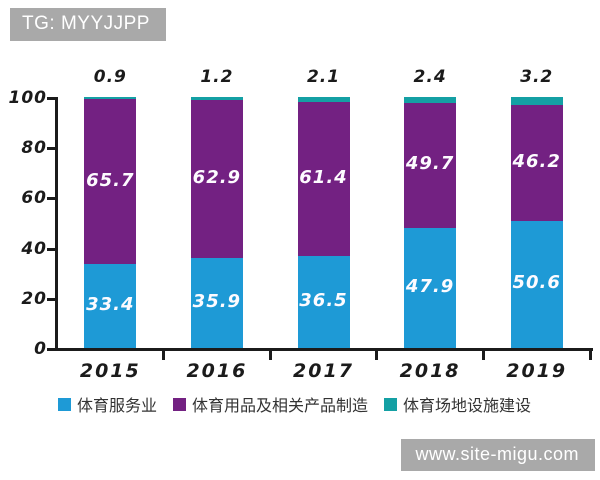 The height and width of the screenshot is (480, 600). I want to click on segment-value-label: 33.4, so click(110, 305).